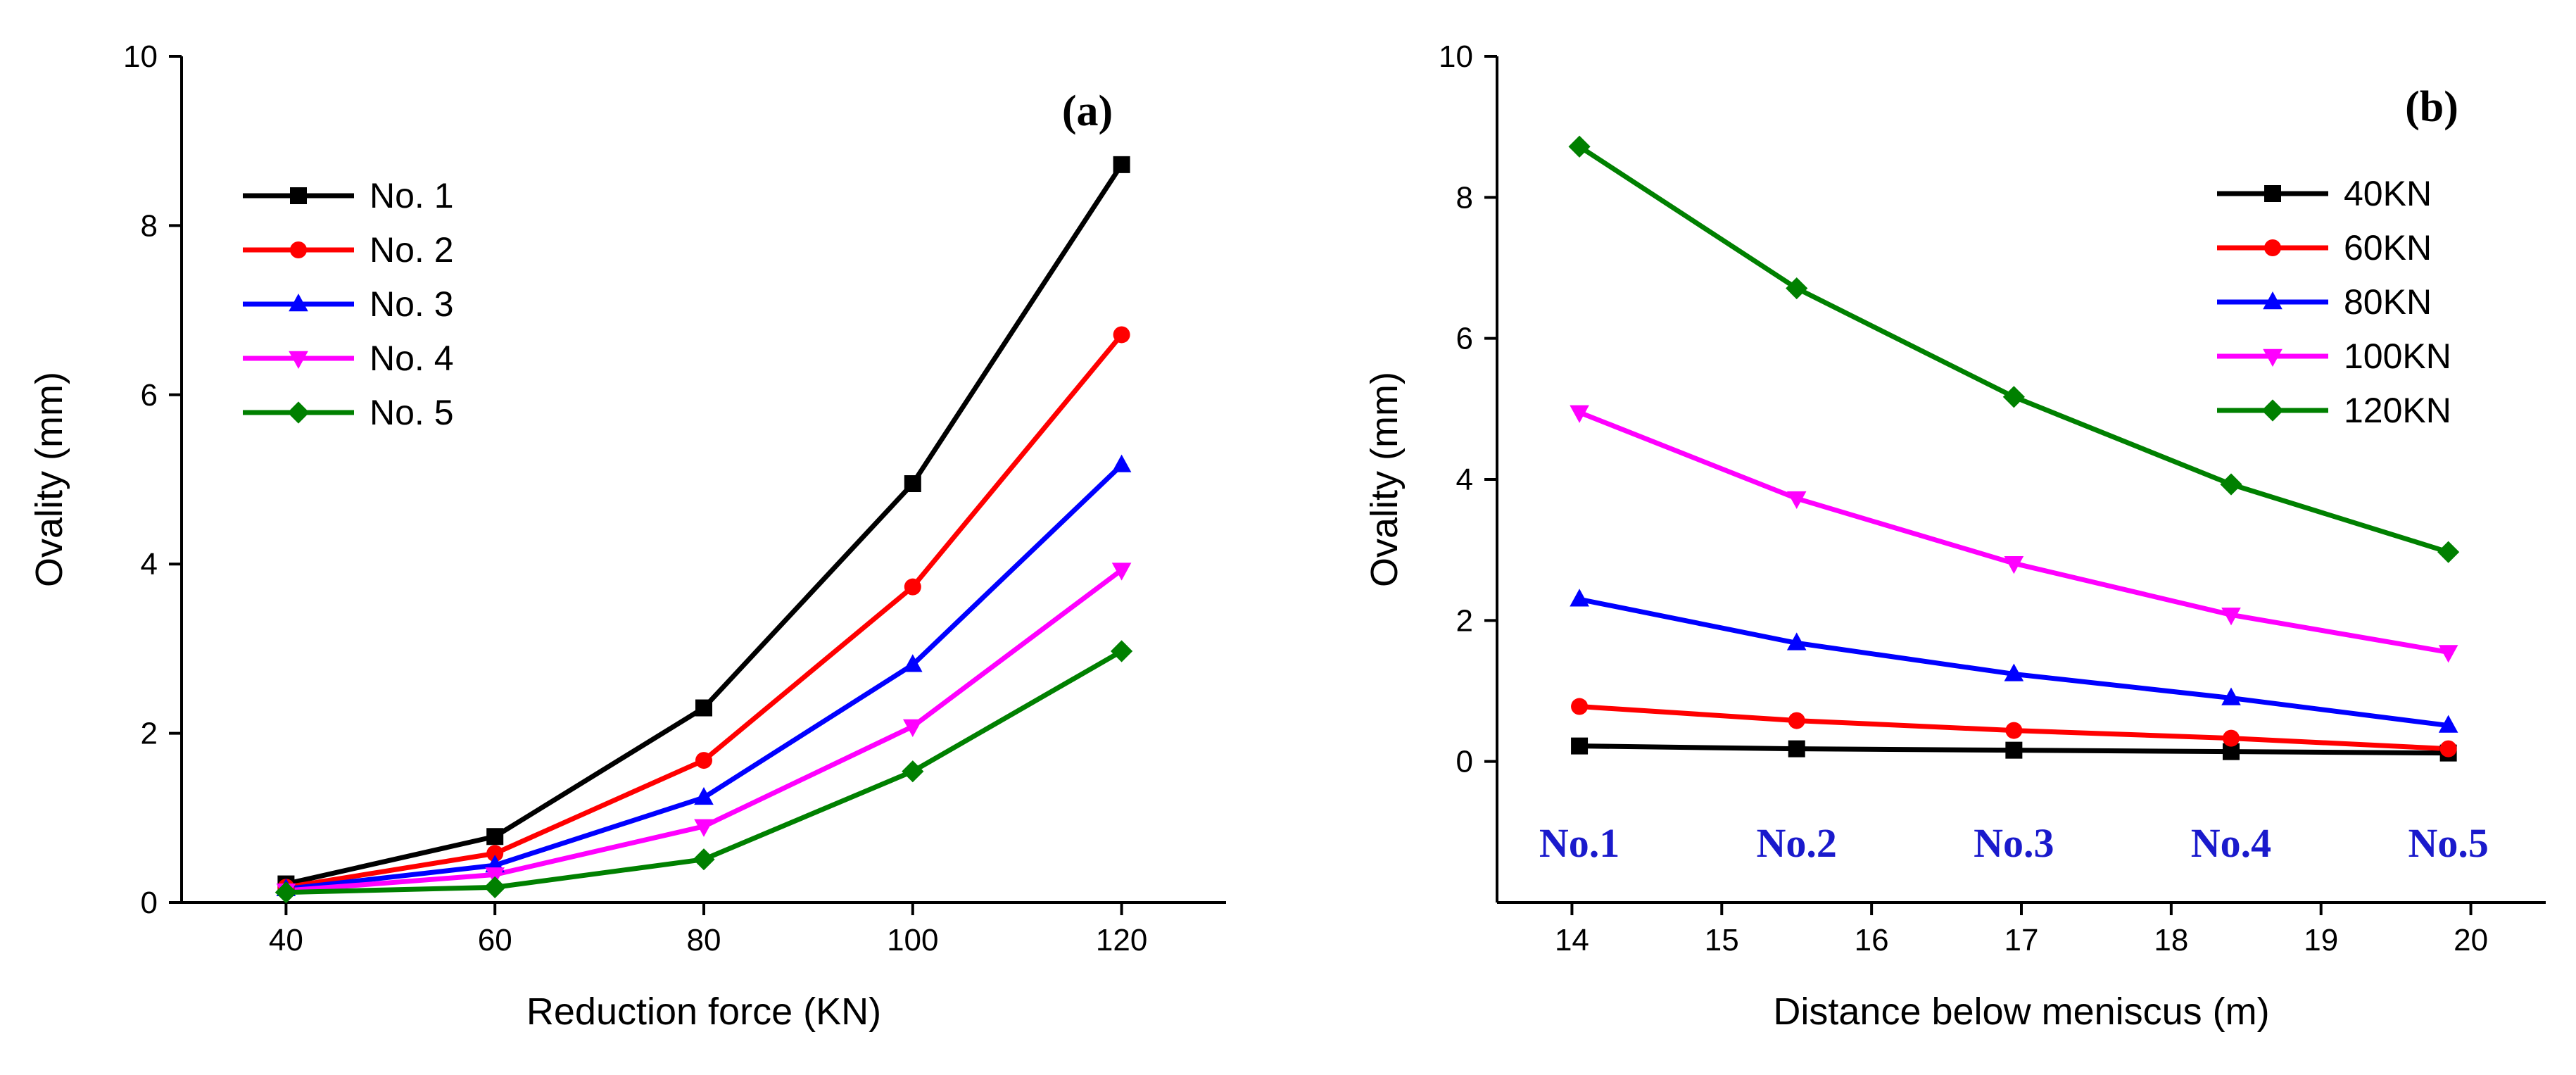 The image size is (2576, 1075). Describe the element at coordinates (2448, 843) in the screenshot. I see `panel-b-annotation: No.5` at that location.